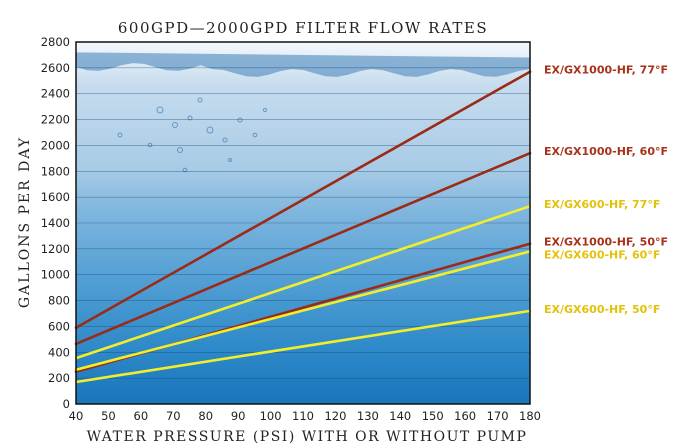 The height and width of the screenshot is (447, 700). I want to click on y-tick-label: 1800, so click(55, 171).